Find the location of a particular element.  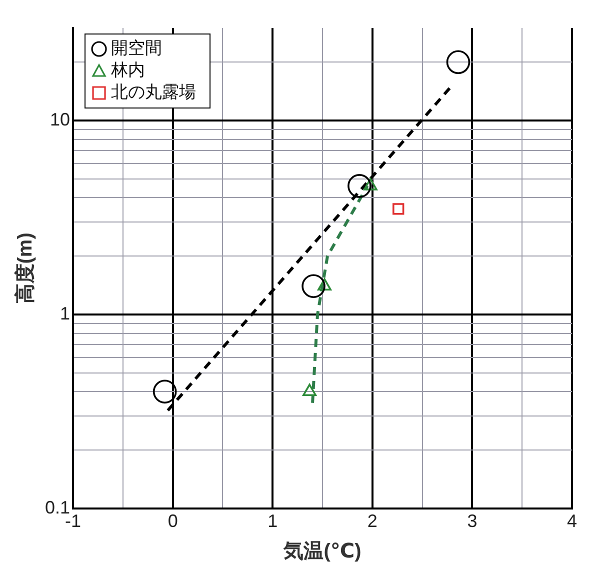

x-tick-label: 1 is located at coordinates (273, 521).